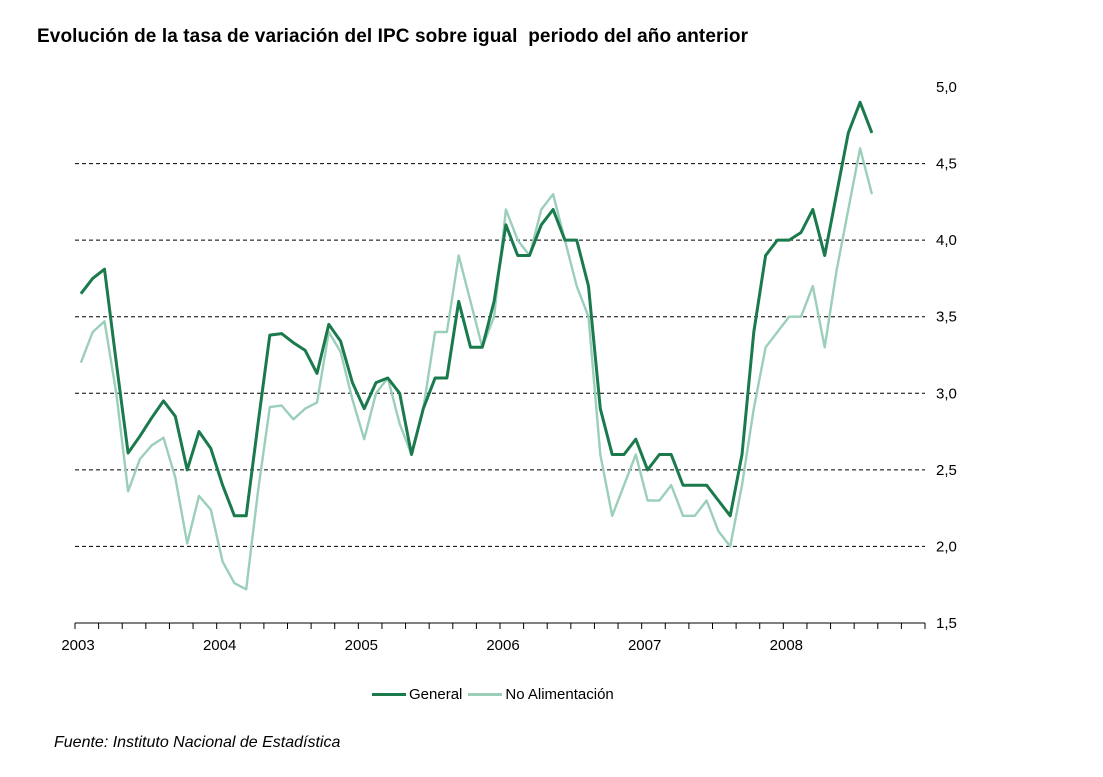 The height and width of the screenshot is (777, 1103). Describe the element at coordinates (946, 240) in the screenshot. I see `y-tick-label: 4,0` at that location.